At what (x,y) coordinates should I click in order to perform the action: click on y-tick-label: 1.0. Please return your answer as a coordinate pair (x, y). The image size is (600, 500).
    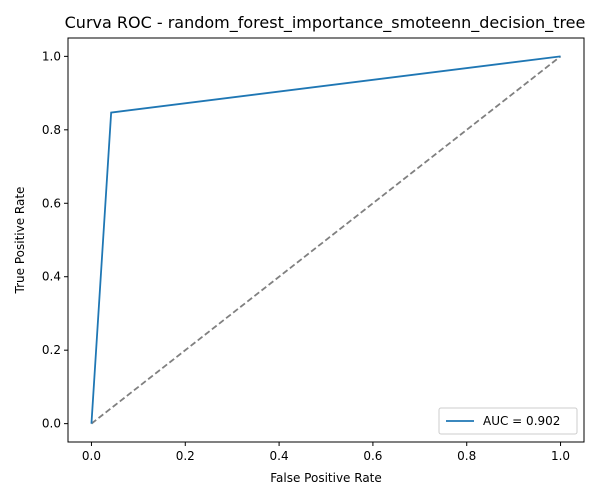
    Looking at the image, I should click on (51, 56).